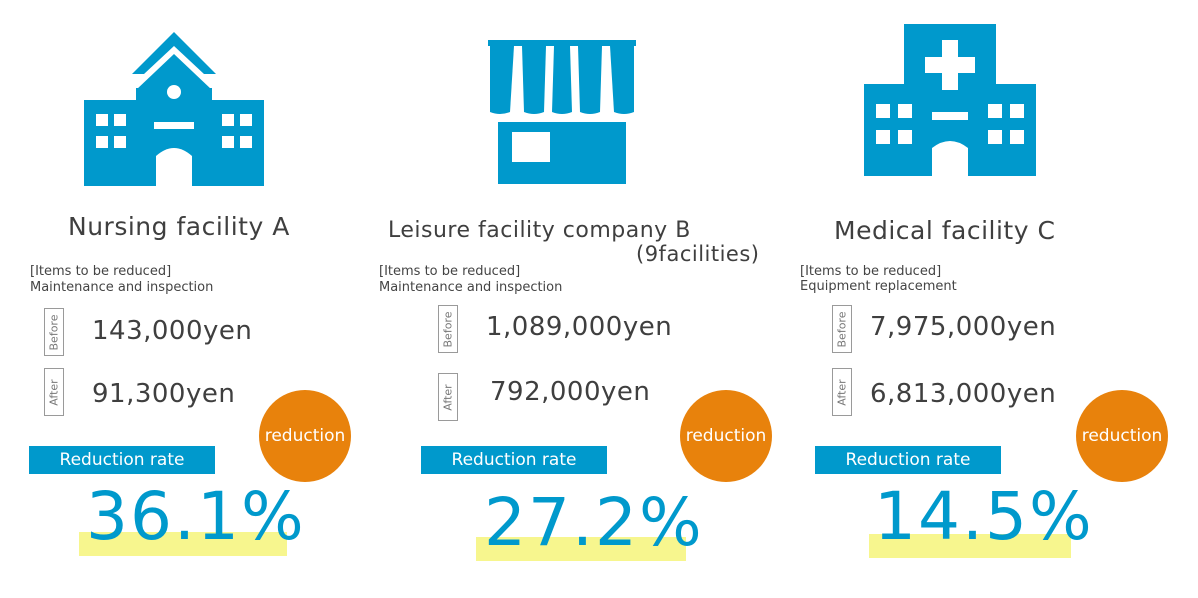  Describe the element at coordinates (984, 516) in the screenshot. I see `reduction-rate-value: 14.5%` at that location.